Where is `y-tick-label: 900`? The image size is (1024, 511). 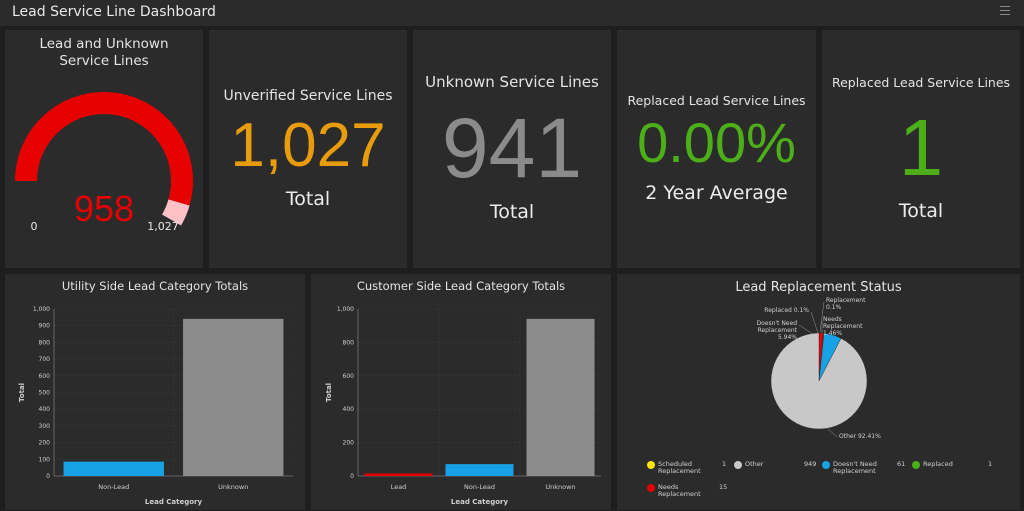
y-tick-label: 900 is located at coordinates (45, 326).